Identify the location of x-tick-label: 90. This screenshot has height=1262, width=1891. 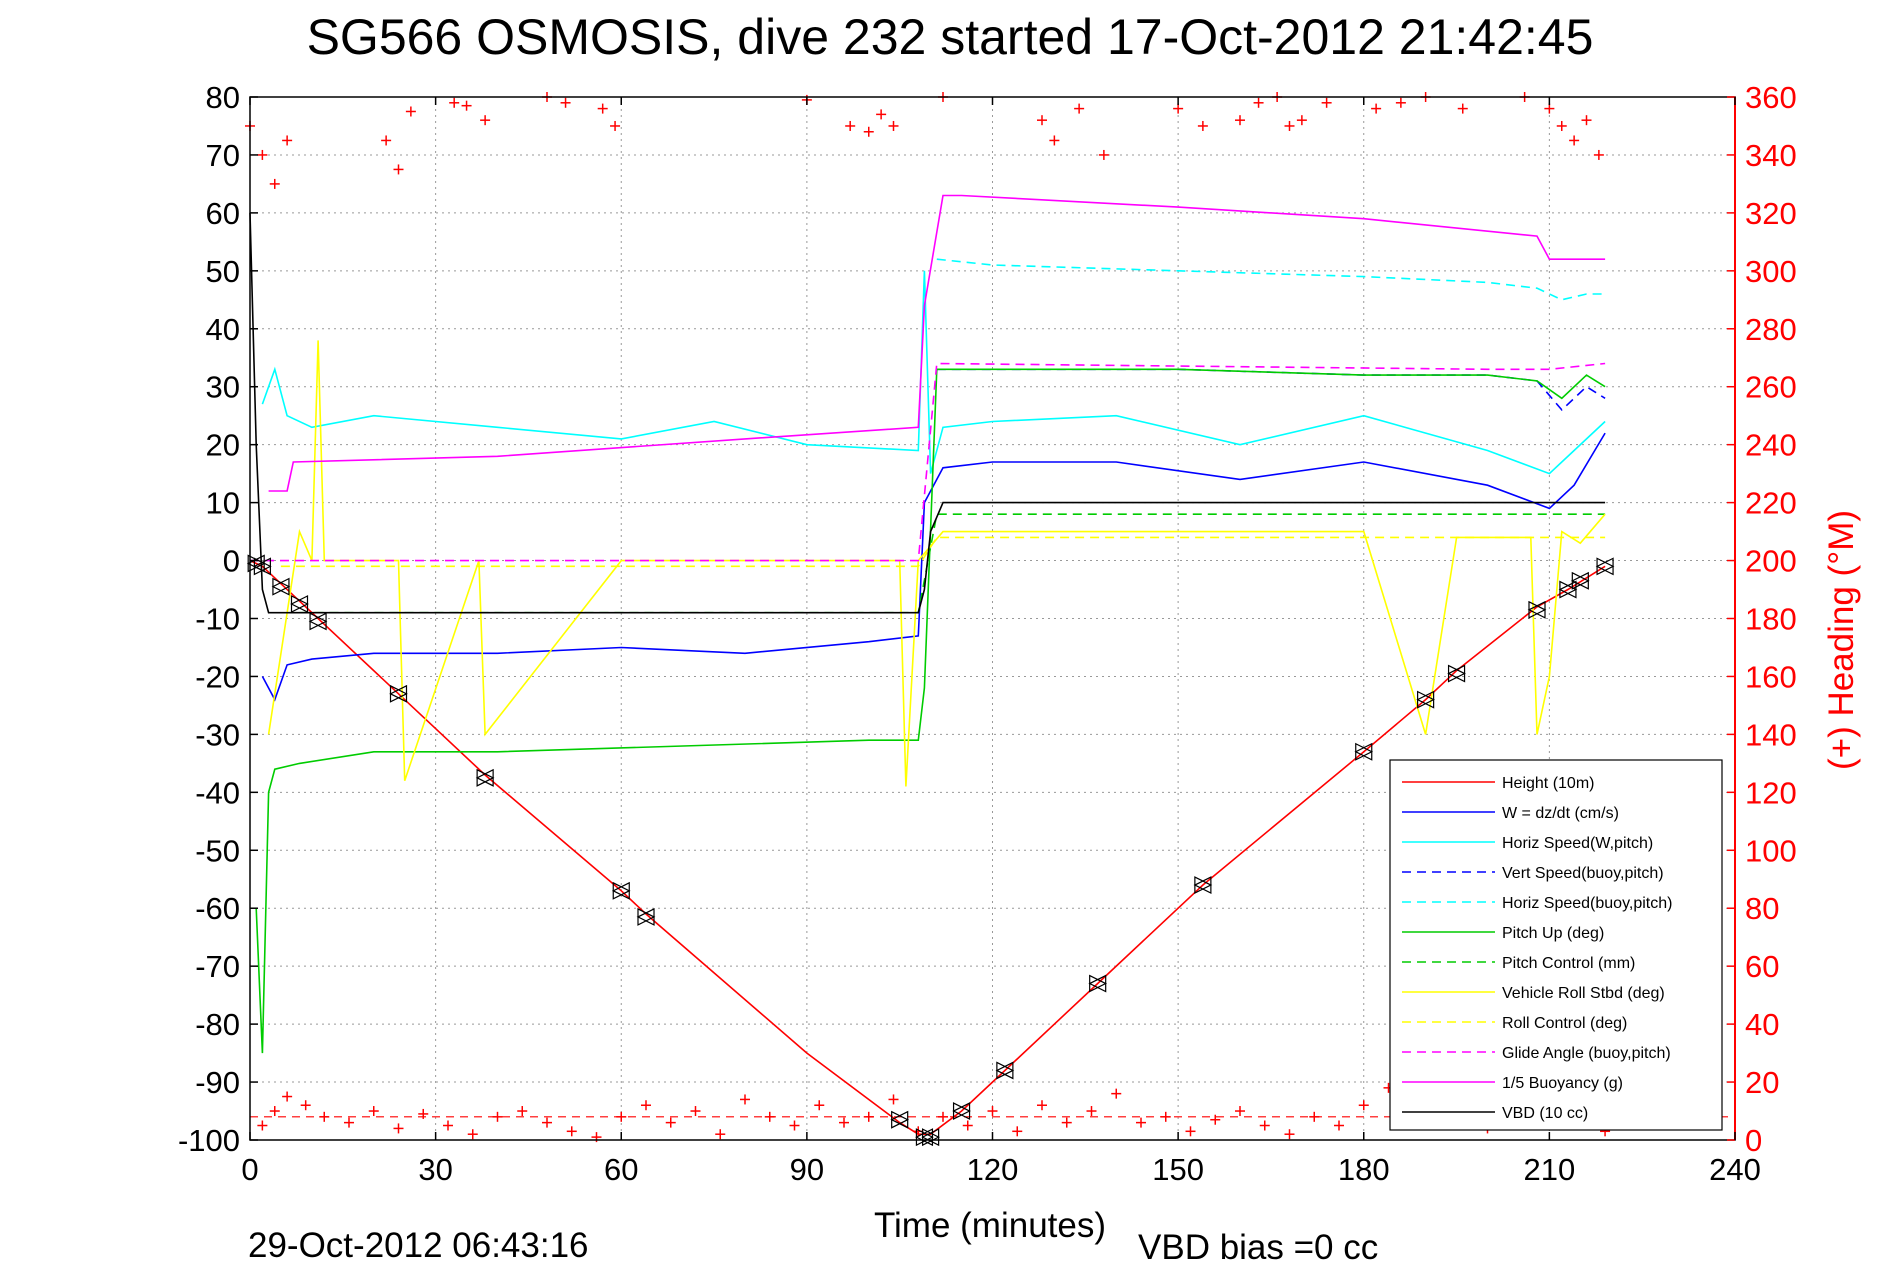
(807, 1169).